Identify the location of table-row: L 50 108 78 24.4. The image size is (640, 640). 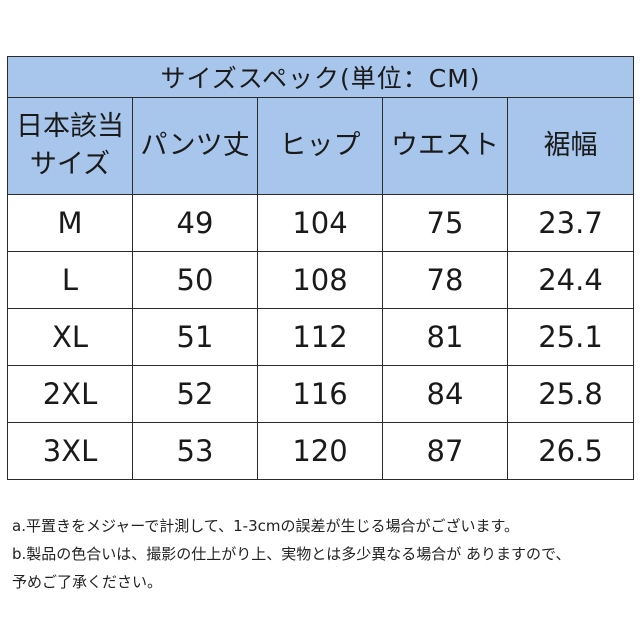
(321, 280).